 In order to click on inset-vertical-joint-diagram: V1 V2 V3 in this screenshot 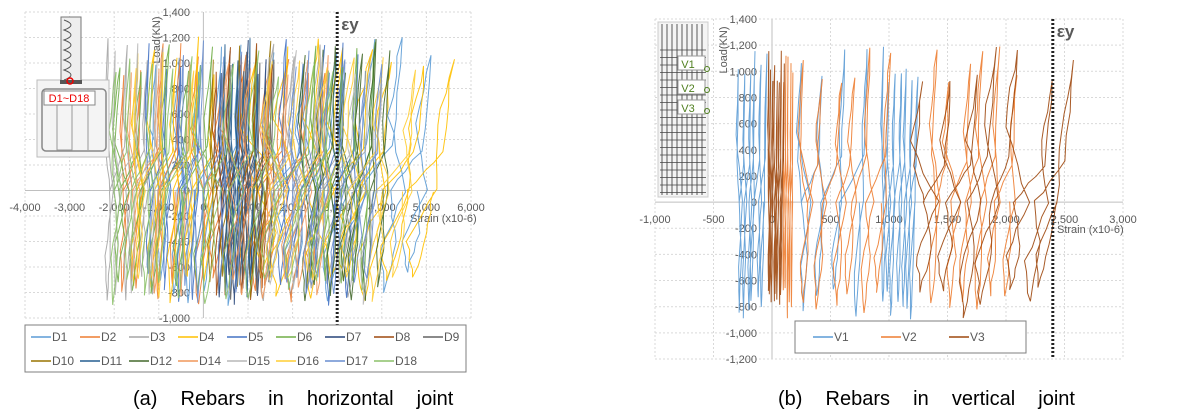, I will do `click(683, 109)`.